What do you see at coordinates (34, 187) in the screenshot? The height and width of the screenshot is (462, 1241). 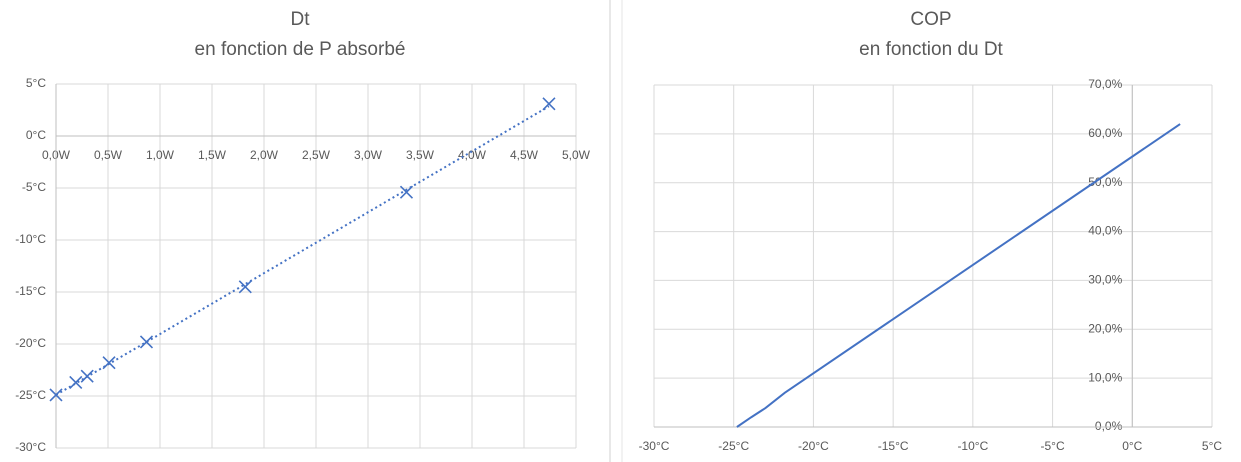 I see `y-tick-label: -5°C` at bounding box center [34, 187].